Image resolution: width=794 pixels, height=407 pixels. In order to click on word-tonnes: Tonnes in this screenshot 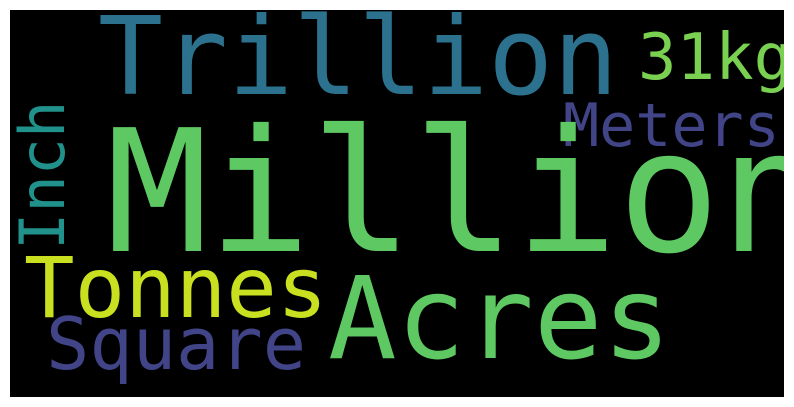, I will do `click(176, 288)`.